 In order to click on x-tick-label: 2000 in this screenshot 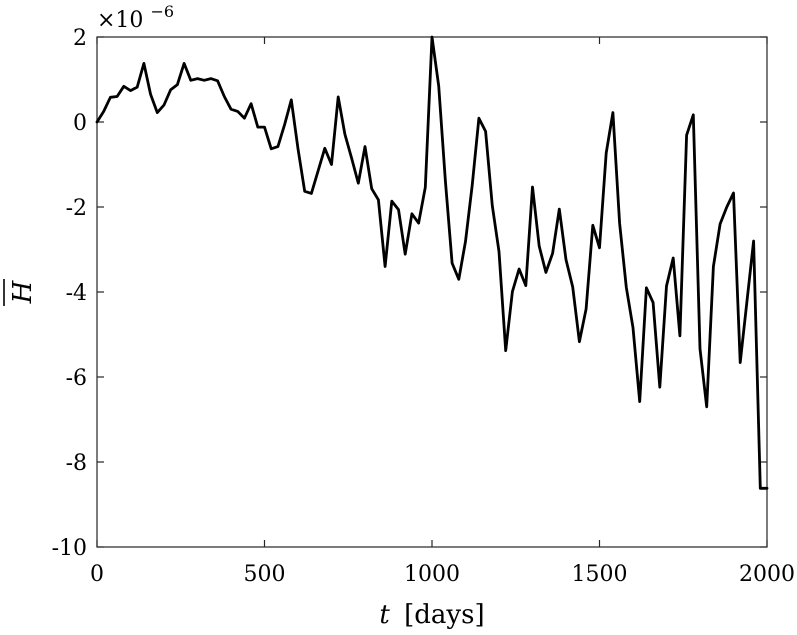, I will do `click(767, 574)`.